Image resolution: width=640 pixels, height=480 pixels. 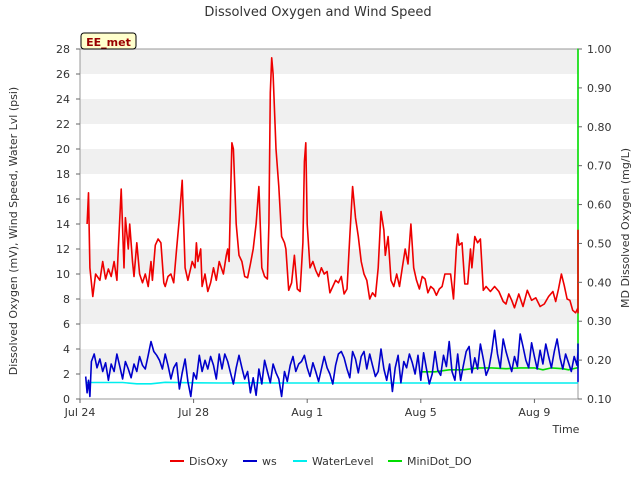 I want to click on left-tick-label: 2, so click(x=66, y=374).